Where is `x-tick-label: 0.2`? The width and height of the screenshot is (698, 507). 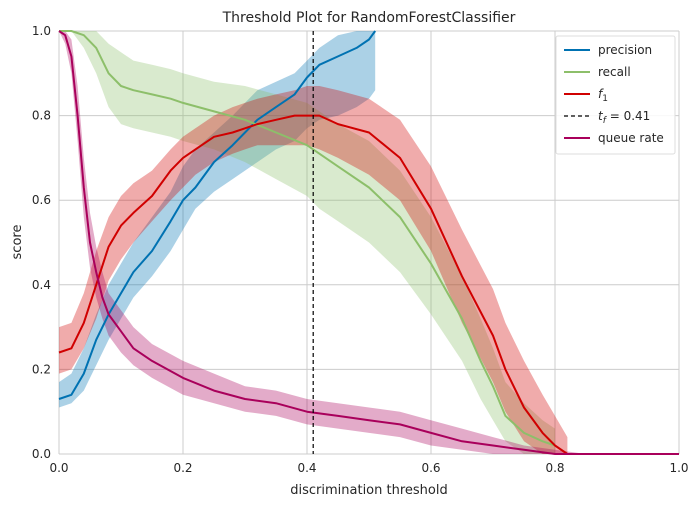 x-tick-label: 0.2 is located at coordinates (182, 468).